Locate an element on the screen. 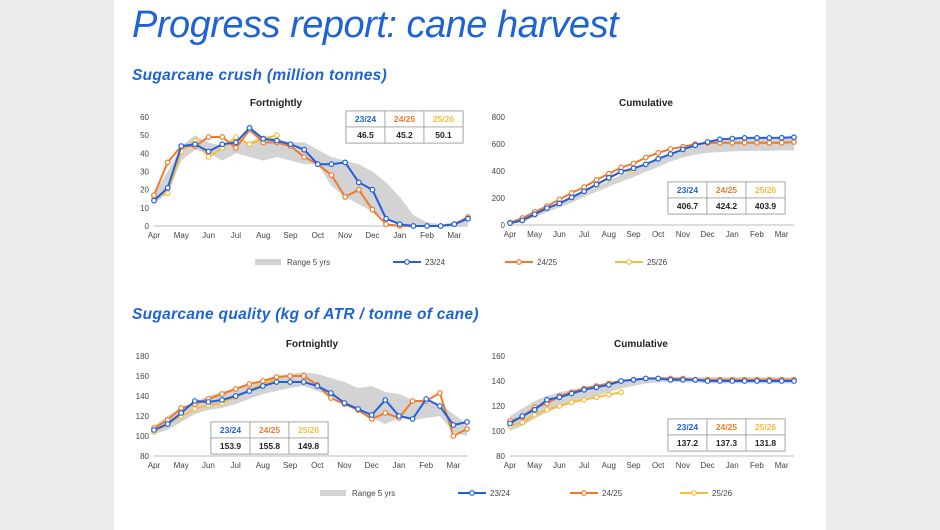  chart-title: Fortnightly is located at coordinates (312, 344).